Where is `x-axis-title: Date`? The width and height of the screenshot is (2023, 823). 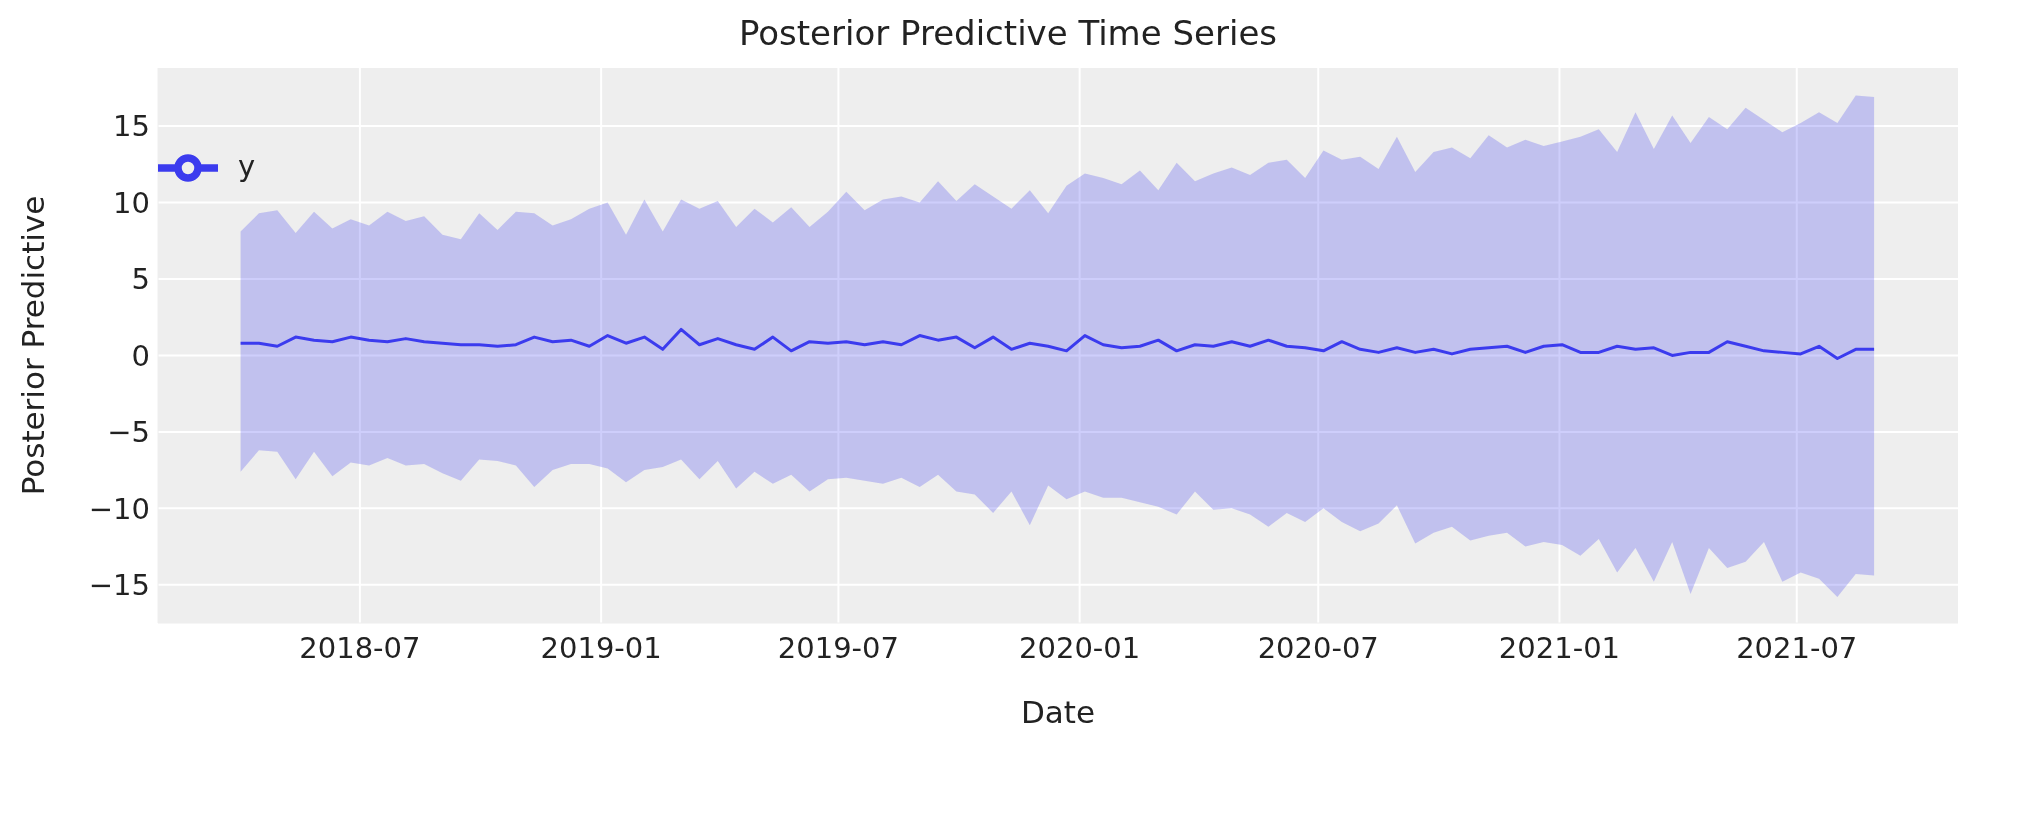 x-axis-title: Date is located at coordinates (1058, 712).